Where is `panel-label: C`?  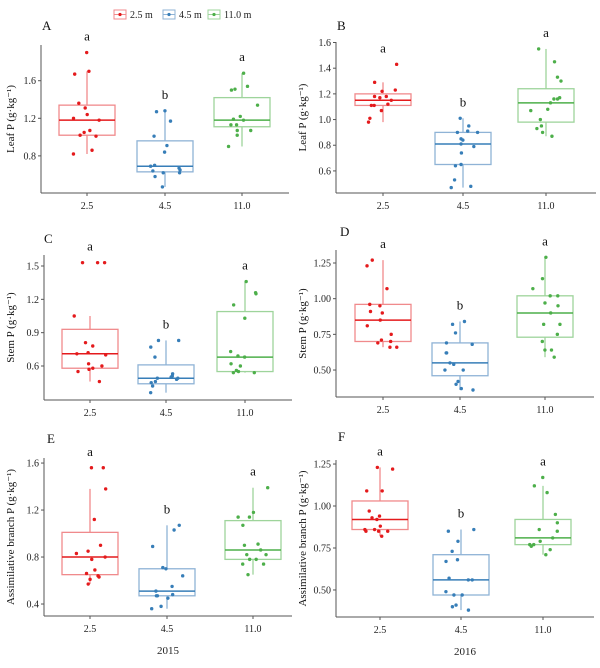 panel-label: C is located at coordinates (48, 238).